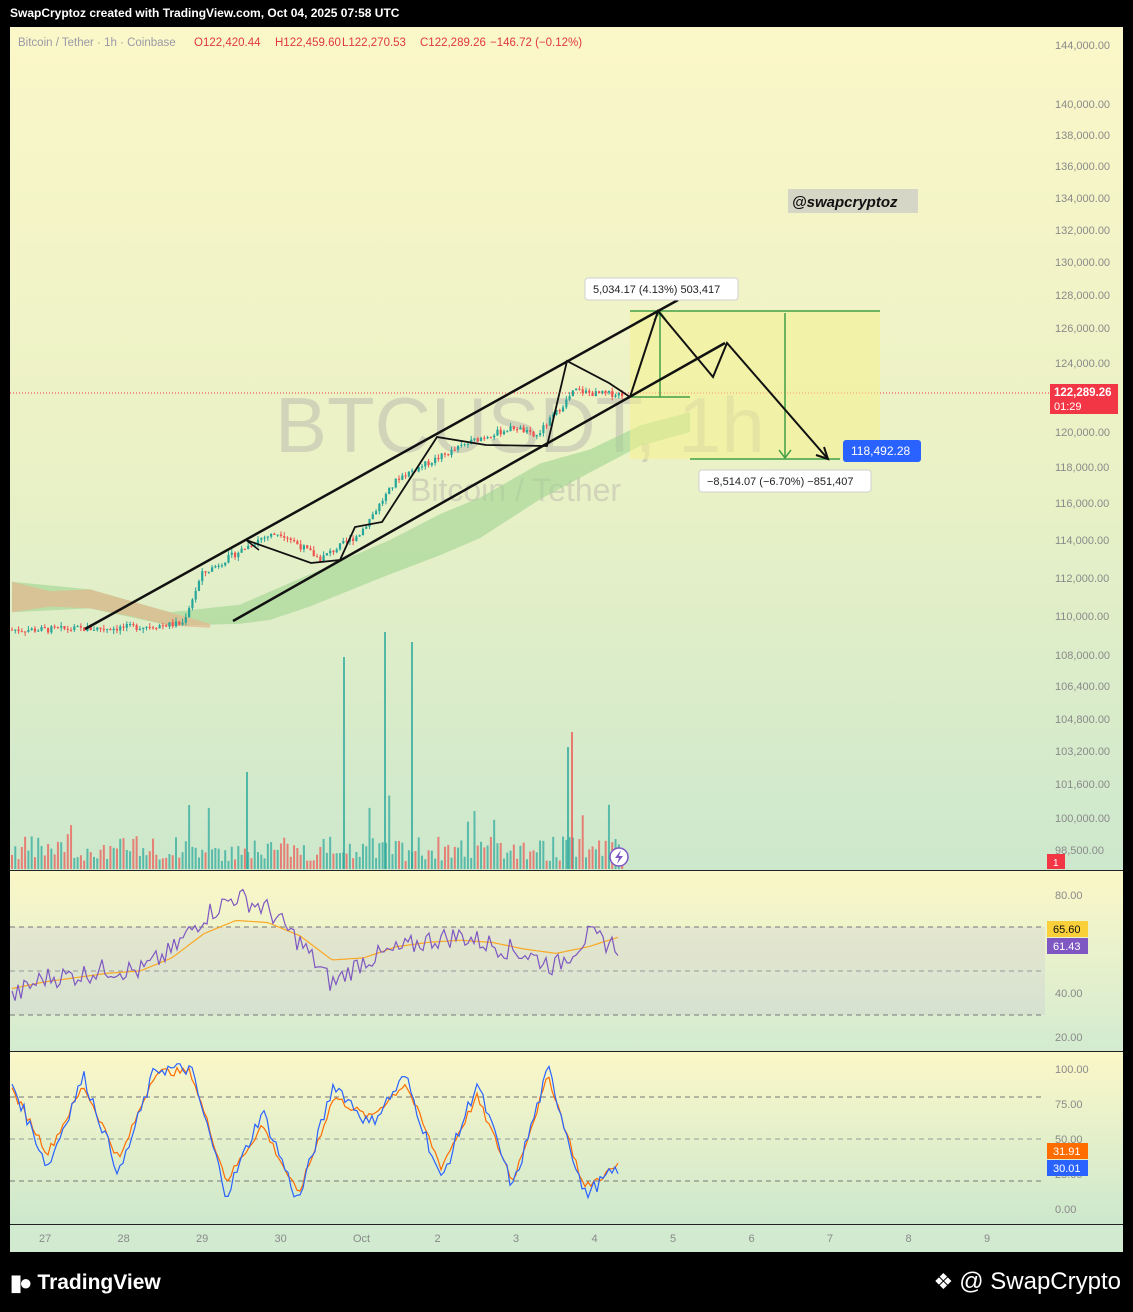 The image size is (1133, 1312). What do you see at coordinates (1082, 504) in the screenshot?
I see `price-tick-label: 116,000.00` at bounding box center [1082, 504].